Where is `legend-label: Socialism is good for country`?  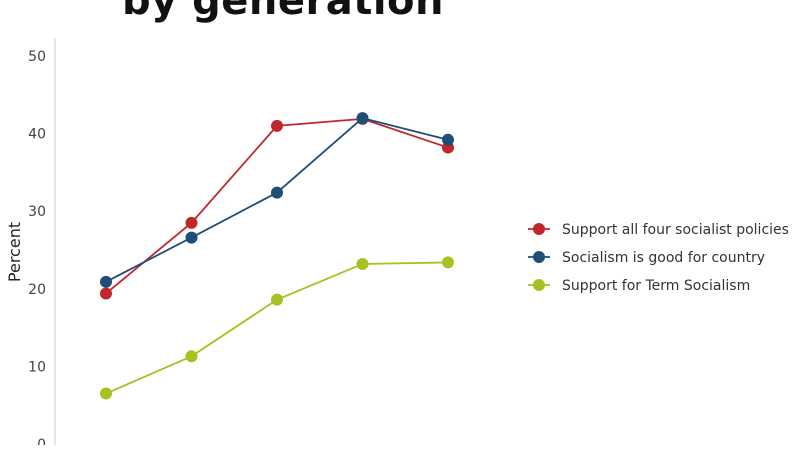 legend-label: Socialism is good for country is located at coordinates (663, 258).